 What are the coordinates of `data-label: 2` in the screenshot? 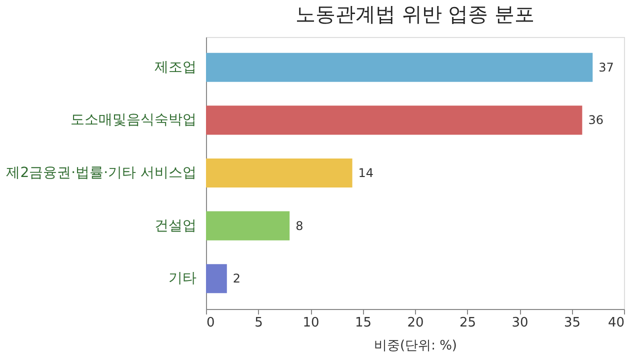 It's located at (236, 279).